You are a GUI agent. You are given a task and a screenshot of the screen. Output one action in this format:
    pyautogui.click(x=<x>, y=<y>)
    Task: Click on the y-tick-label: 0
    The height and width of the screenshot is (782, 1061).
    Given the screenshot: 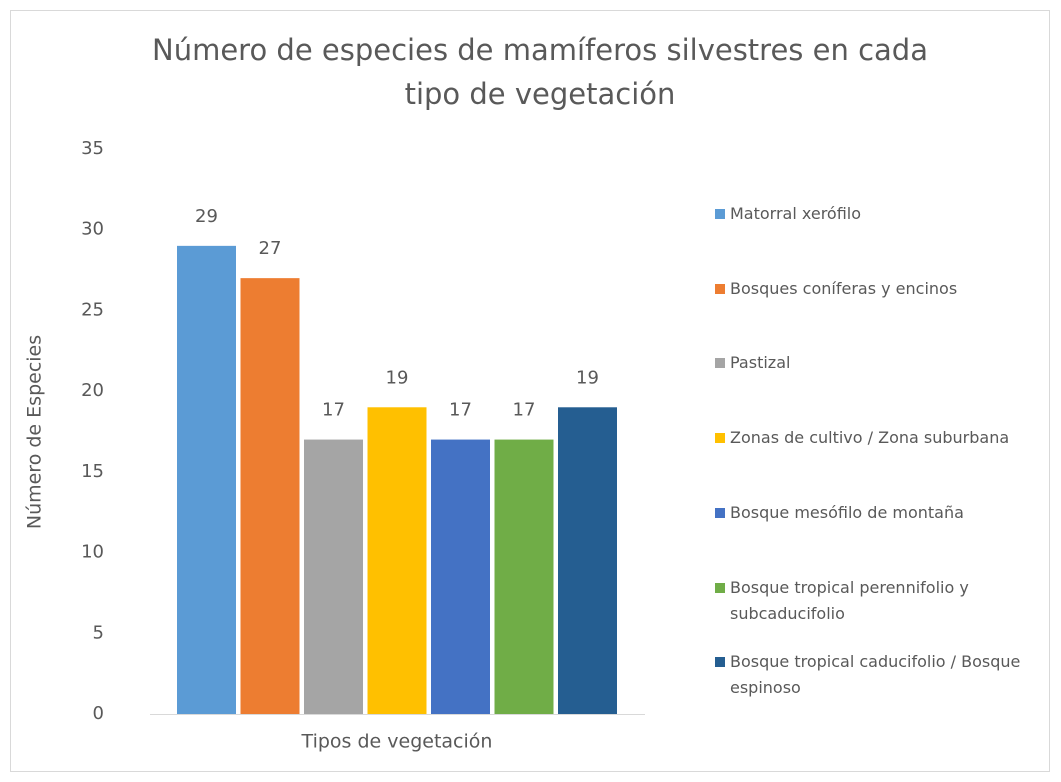 What is the action you would take?
    pyautogui.click(x=98, y=713)
    